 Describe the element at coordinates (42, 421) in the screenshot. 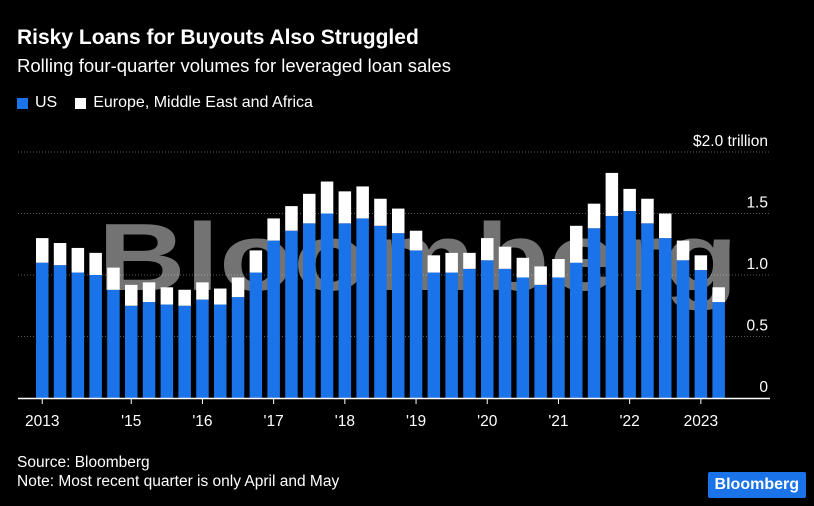

I see `x-tick-label: 2013` at that location.